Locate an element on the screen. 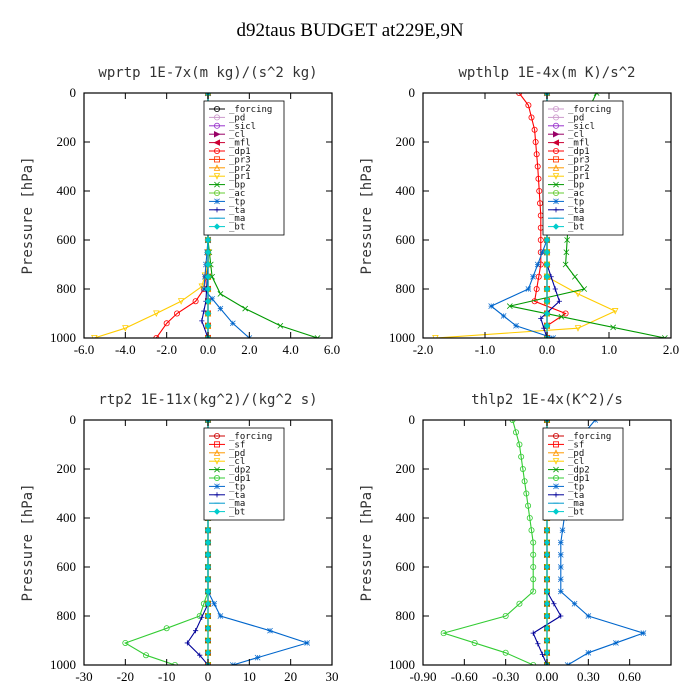 Image resolution: width=700 pixels, height=700 pixels. x-tick-label: -0.30 is located at coordinates (505, 676).